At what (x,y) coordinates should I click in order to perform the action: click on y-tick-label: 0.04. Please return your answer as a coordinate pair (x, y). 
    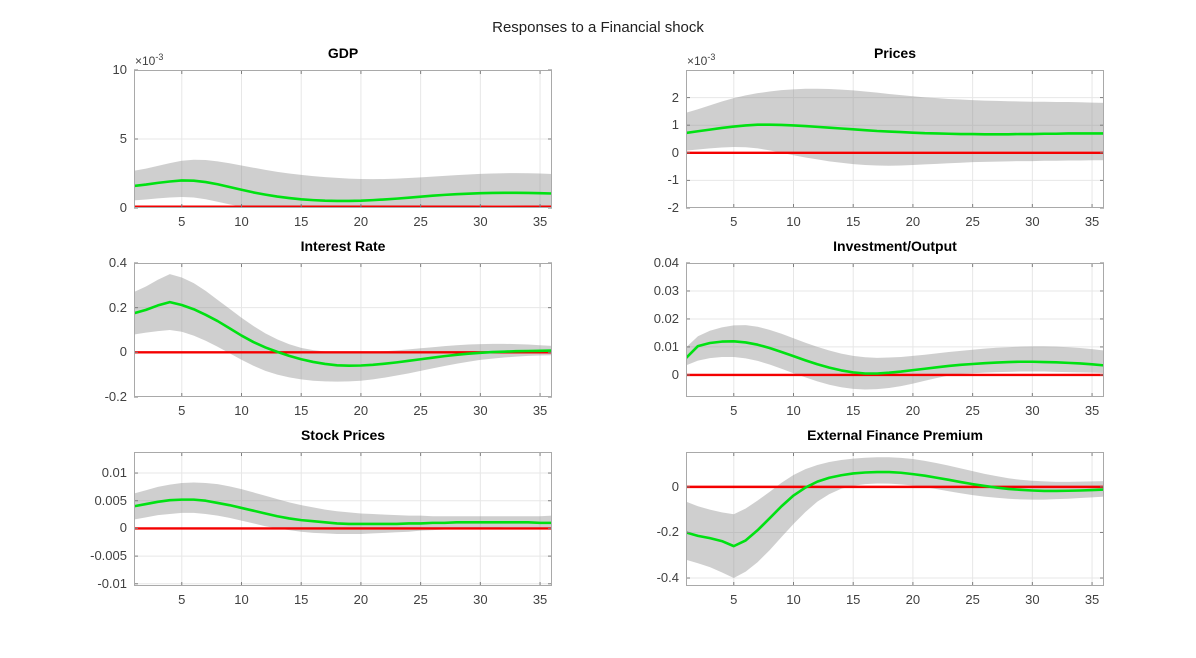
    Looking at the image, I should click on (666, 262).